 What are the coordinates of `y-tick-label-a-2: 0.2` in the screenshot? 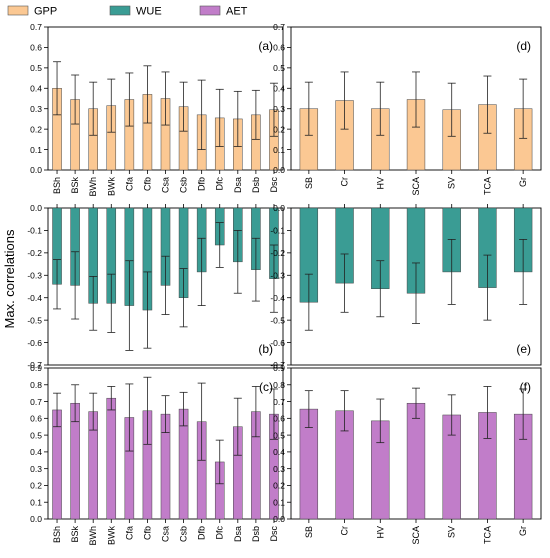 It's located at (36, 129).